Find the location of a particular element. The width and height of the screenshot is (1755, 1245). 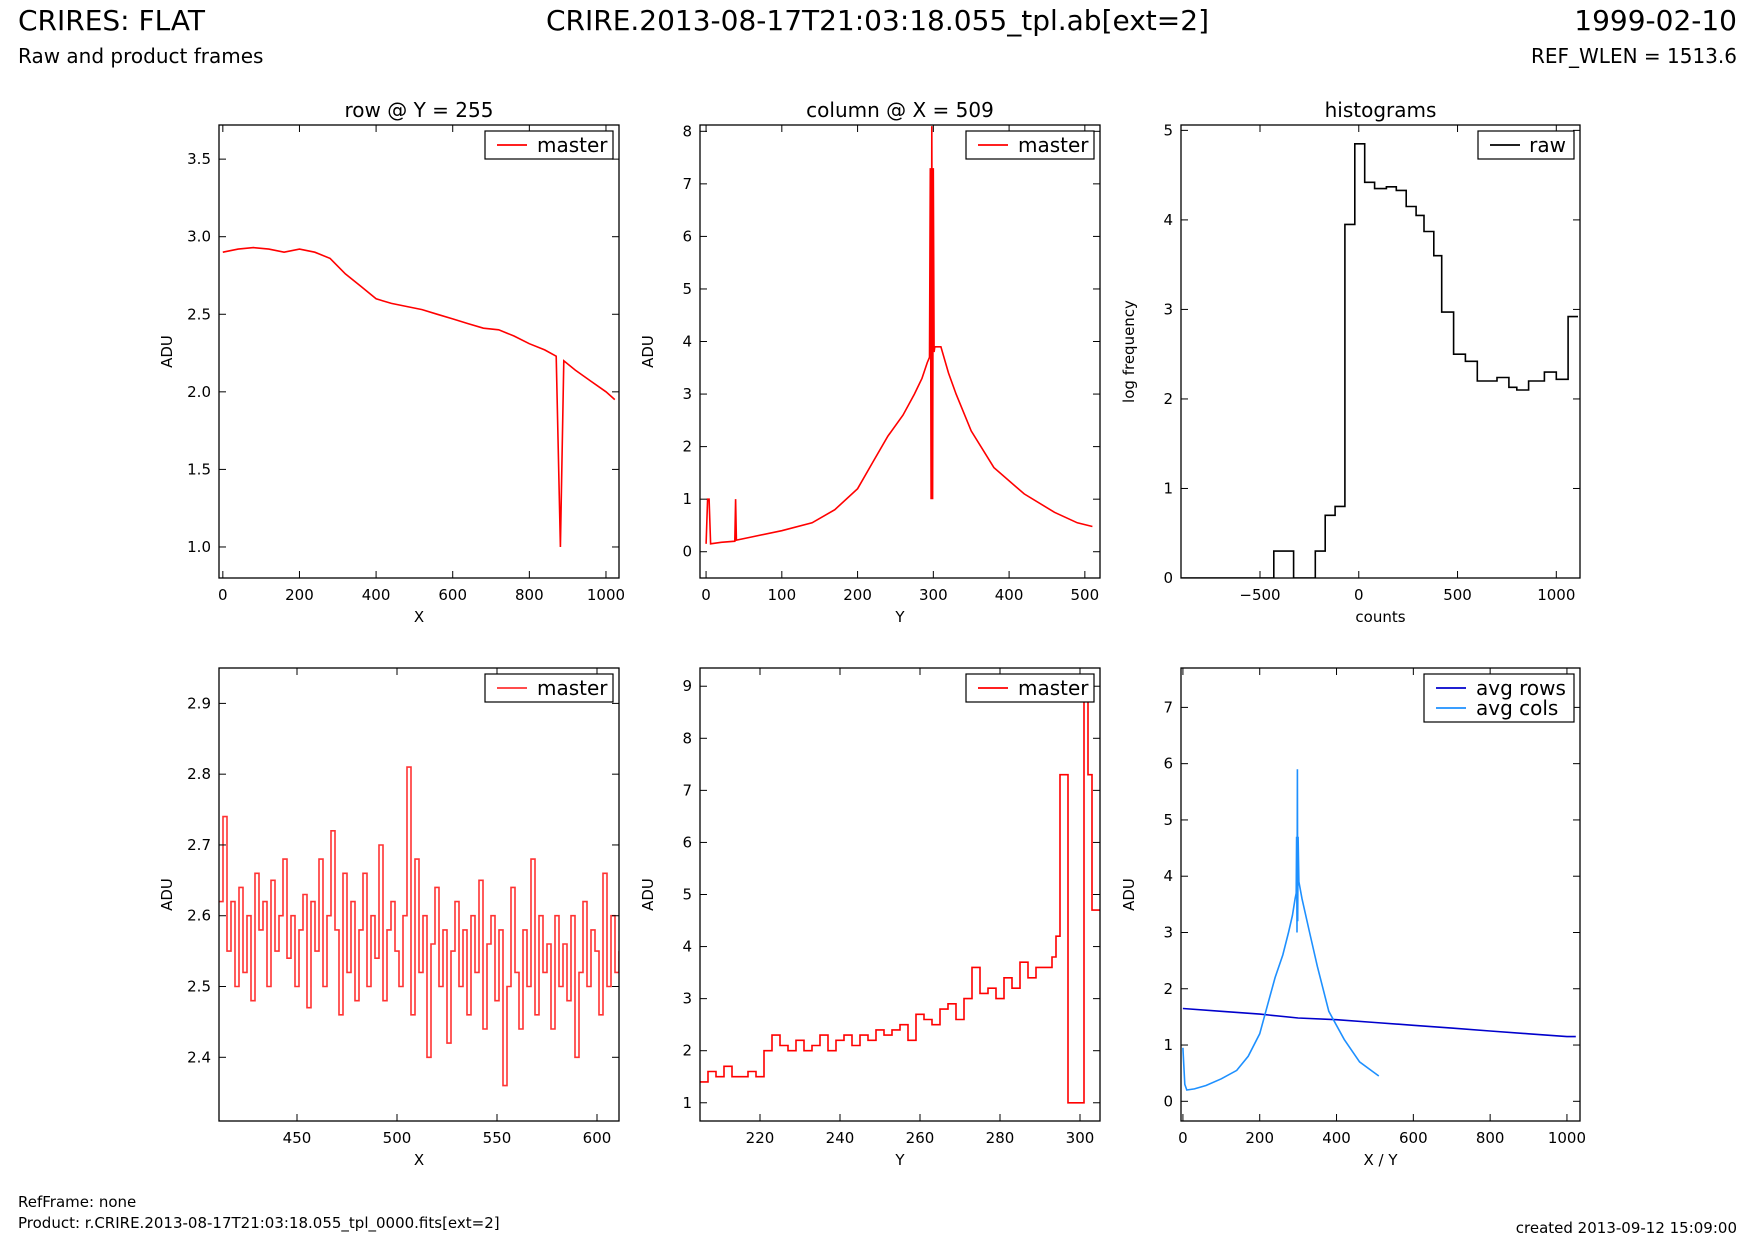

x-tick-label: 280 is located at coordinates (1000, 1138).